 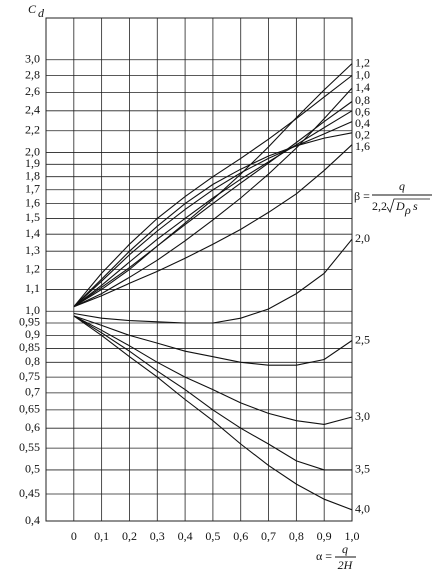 What do you see at coordinates (32, 189) in the screenshot?
I see `y-tick-label: 1,7` at bounding box center [32, 189].